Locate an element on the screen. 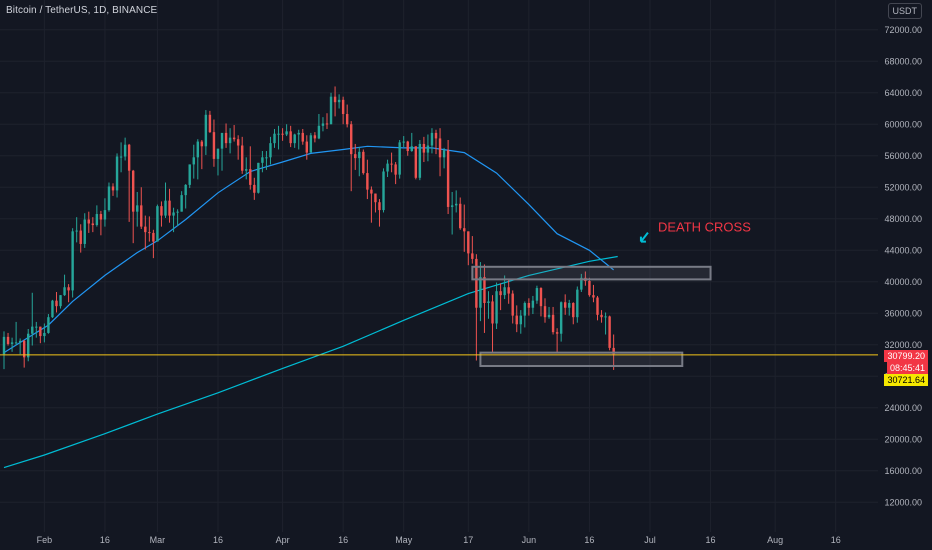 The height and width of the screenshot is (550, 932). price-tick-label: 24000.00 is located at coordinates (903, 408).